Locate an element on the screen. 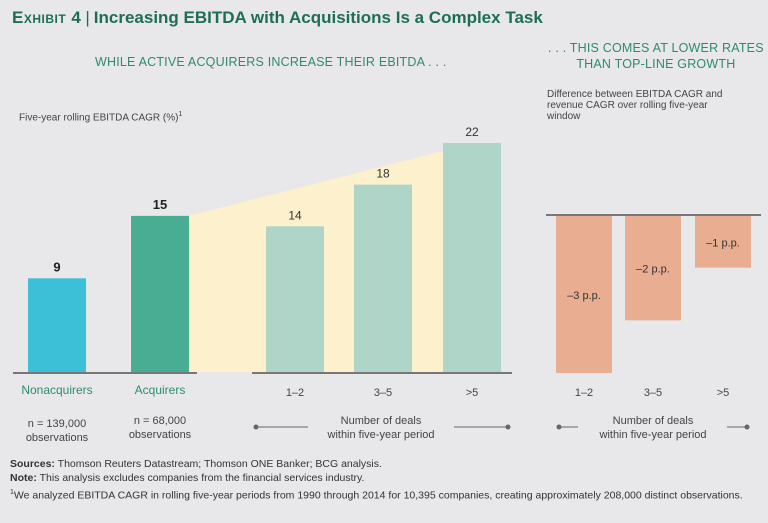 Image resolution: width=768 pixels, height=523 pixels. negative-value-label-2: –1 p.p. is located at coordinates (723, 243).